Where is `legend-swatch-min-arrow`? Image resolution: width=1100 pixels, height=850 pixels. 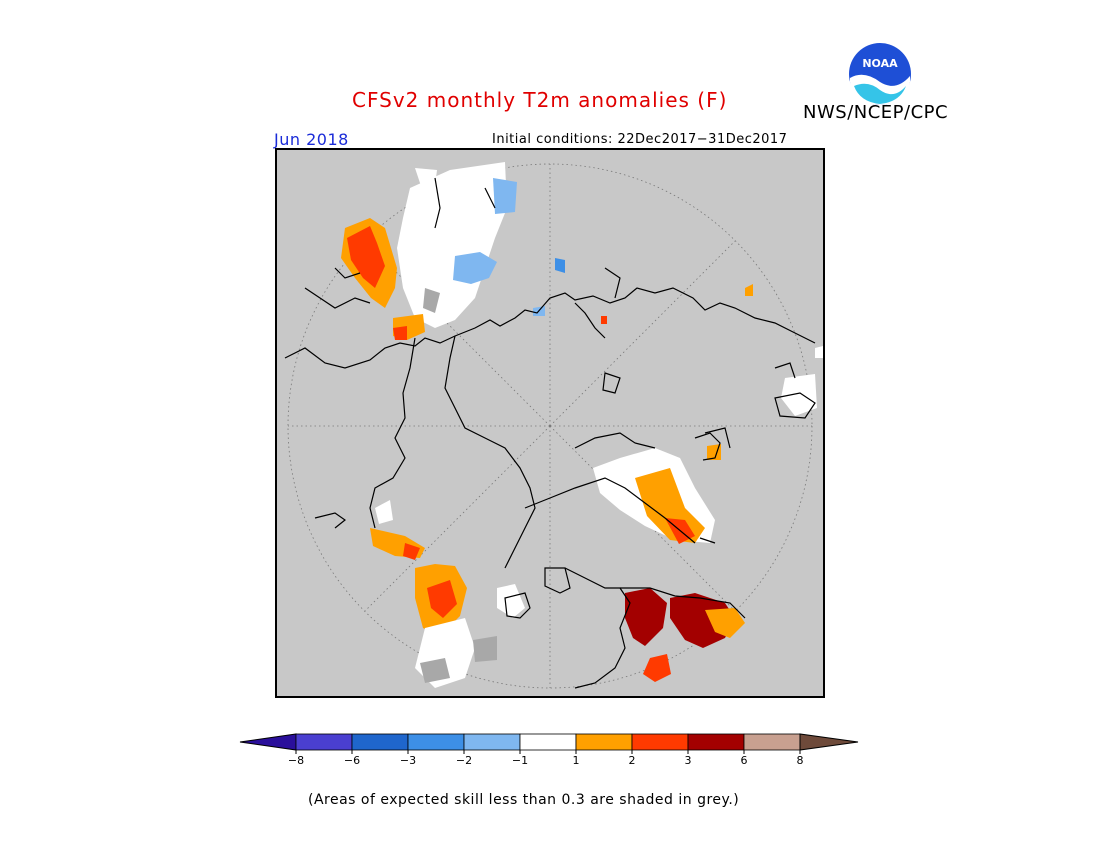
legend-swatch-min-arrow is located at coordinates (268, 742).